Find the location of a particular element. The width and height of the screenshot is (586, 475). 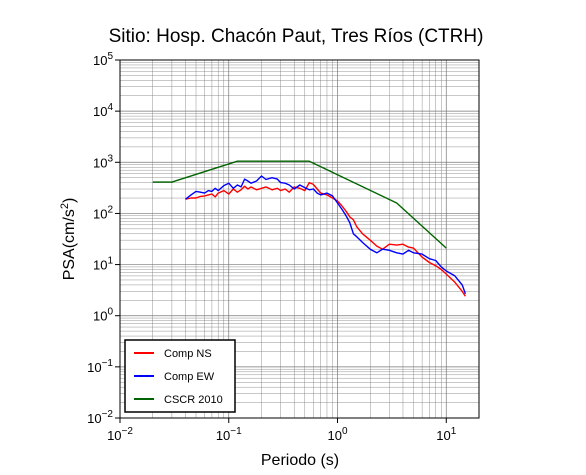

y-axis-label-superscript: 2 is located at coordinates (65, 206).